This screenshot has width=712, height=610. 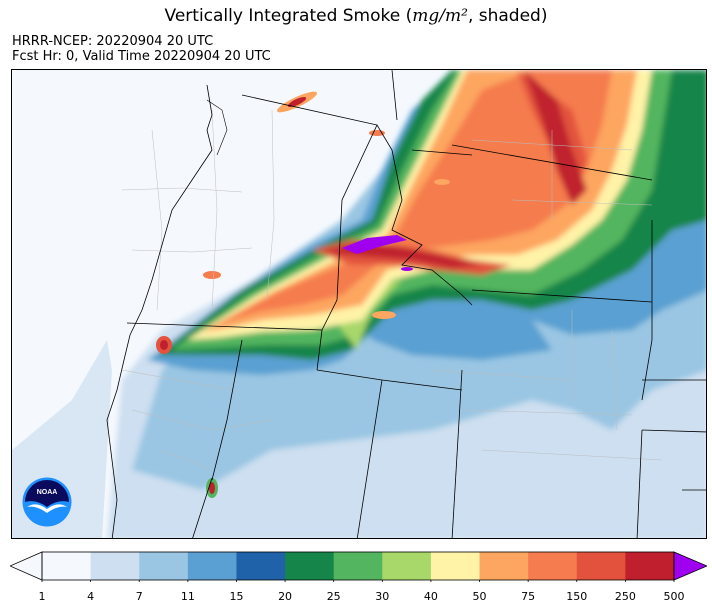 What do you see at coordinates (382, 596) in the screenshot?
I see `colorbar-tick-label: 30` at bounding box center [382, 596].